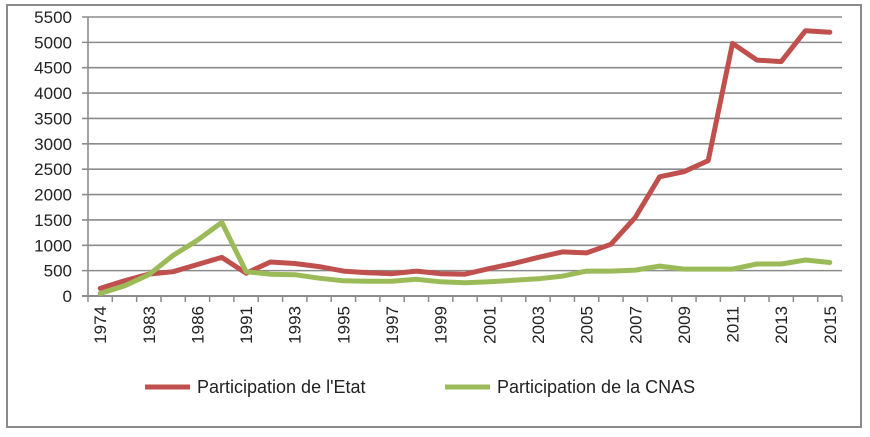  What do you see at coordinates (596, 387) in the screenshot?
I see `legend-label: Participation de la CNAS` at bounding box center [596, 387].